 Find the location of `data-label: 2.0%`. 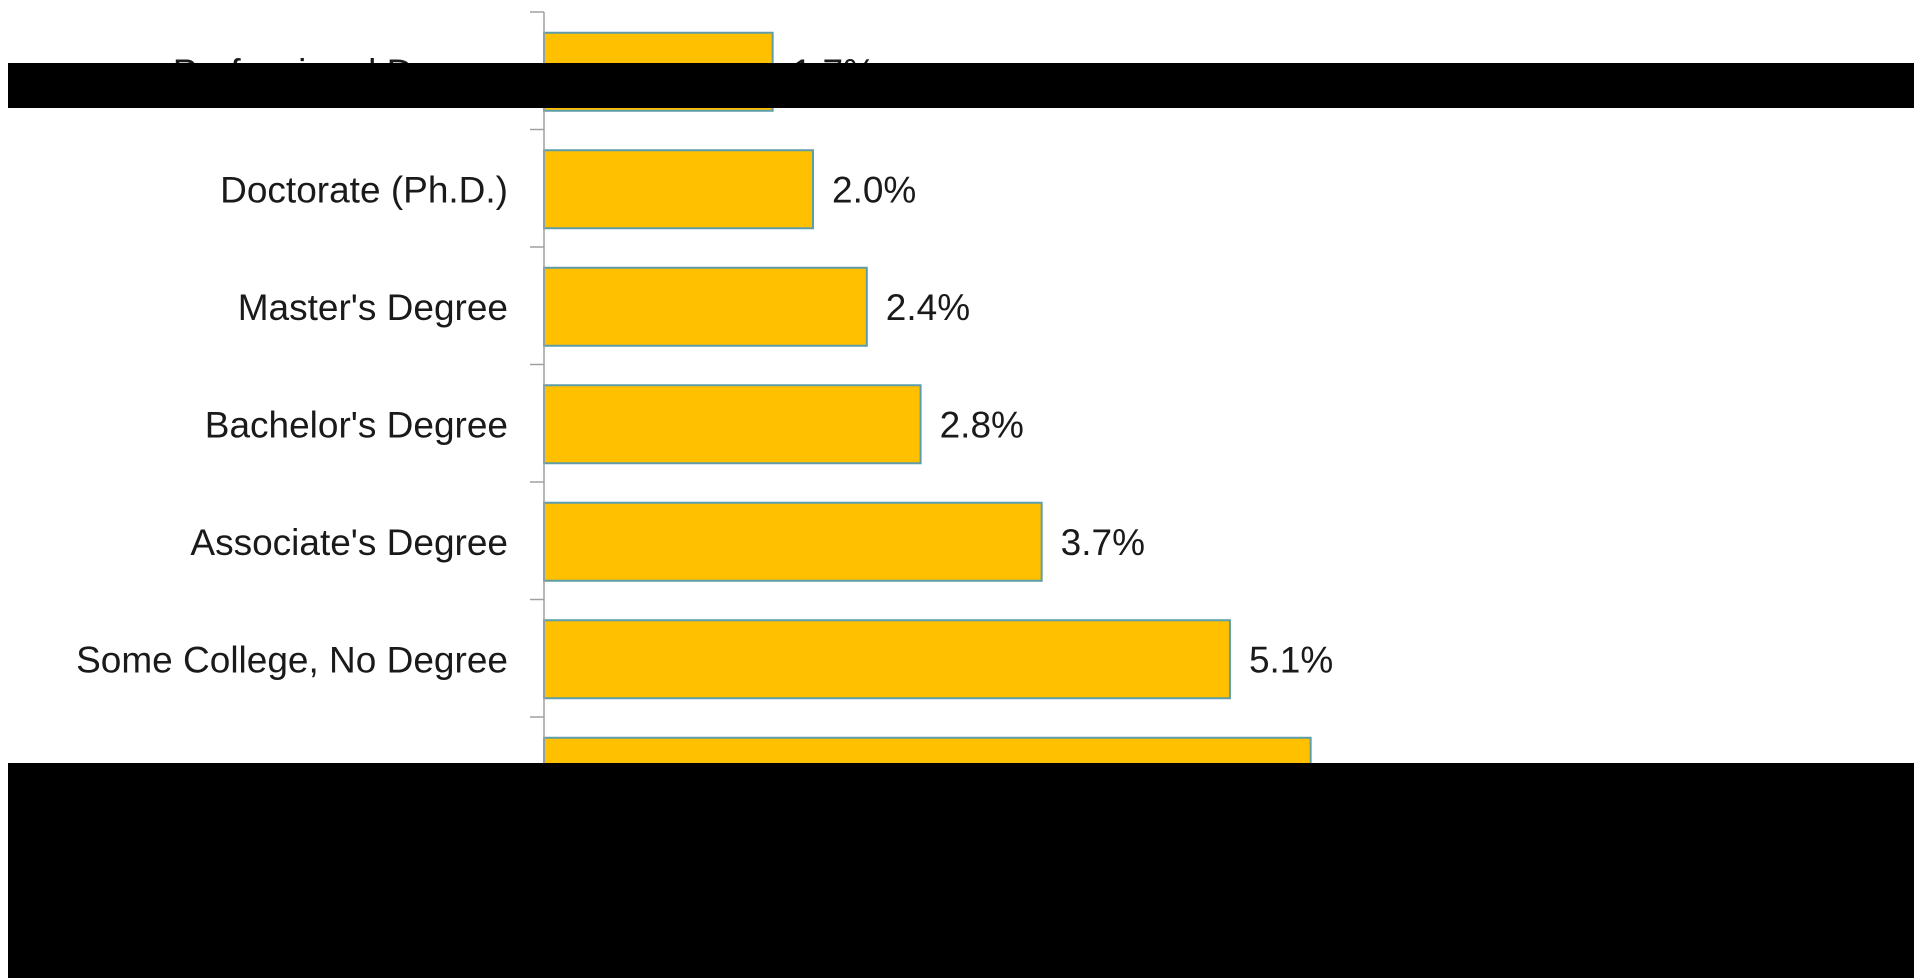

data-label: 2.0% is located at coordinates (874, 189).